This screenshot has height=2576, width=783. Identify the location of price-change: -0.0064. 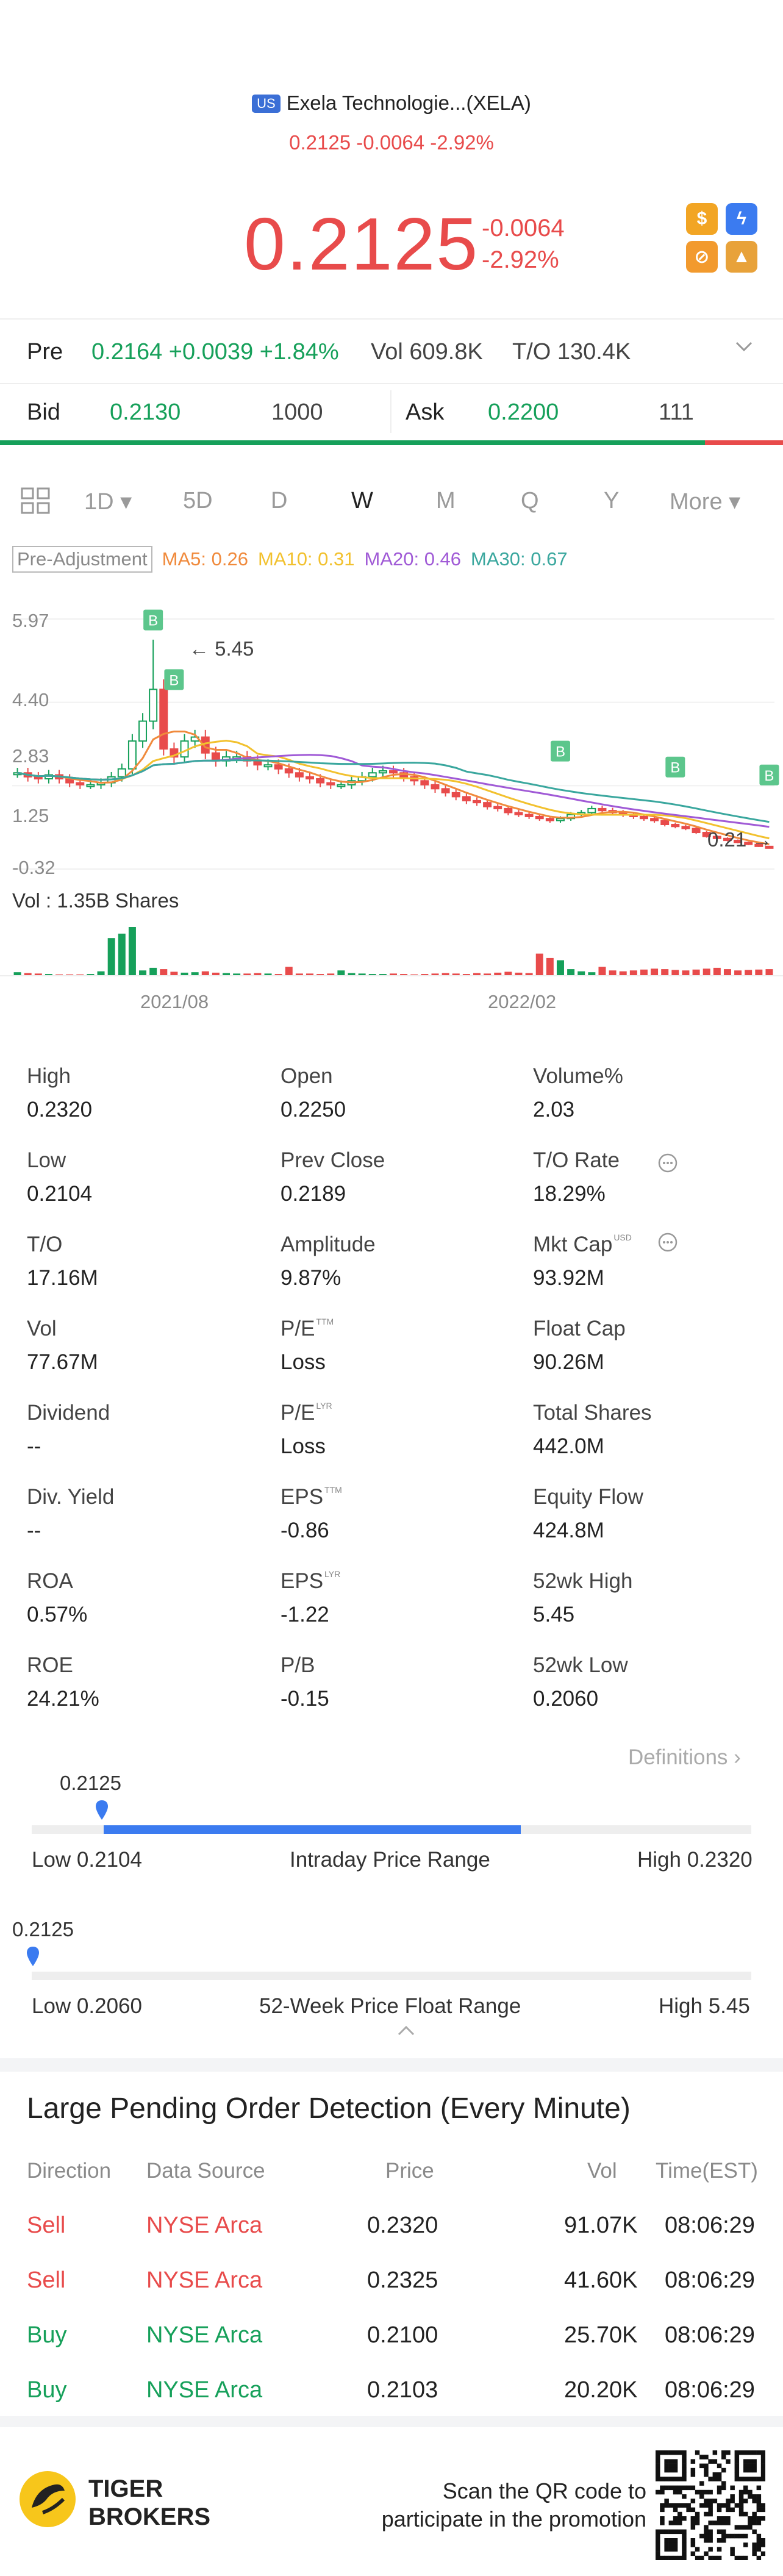
(523, 228).